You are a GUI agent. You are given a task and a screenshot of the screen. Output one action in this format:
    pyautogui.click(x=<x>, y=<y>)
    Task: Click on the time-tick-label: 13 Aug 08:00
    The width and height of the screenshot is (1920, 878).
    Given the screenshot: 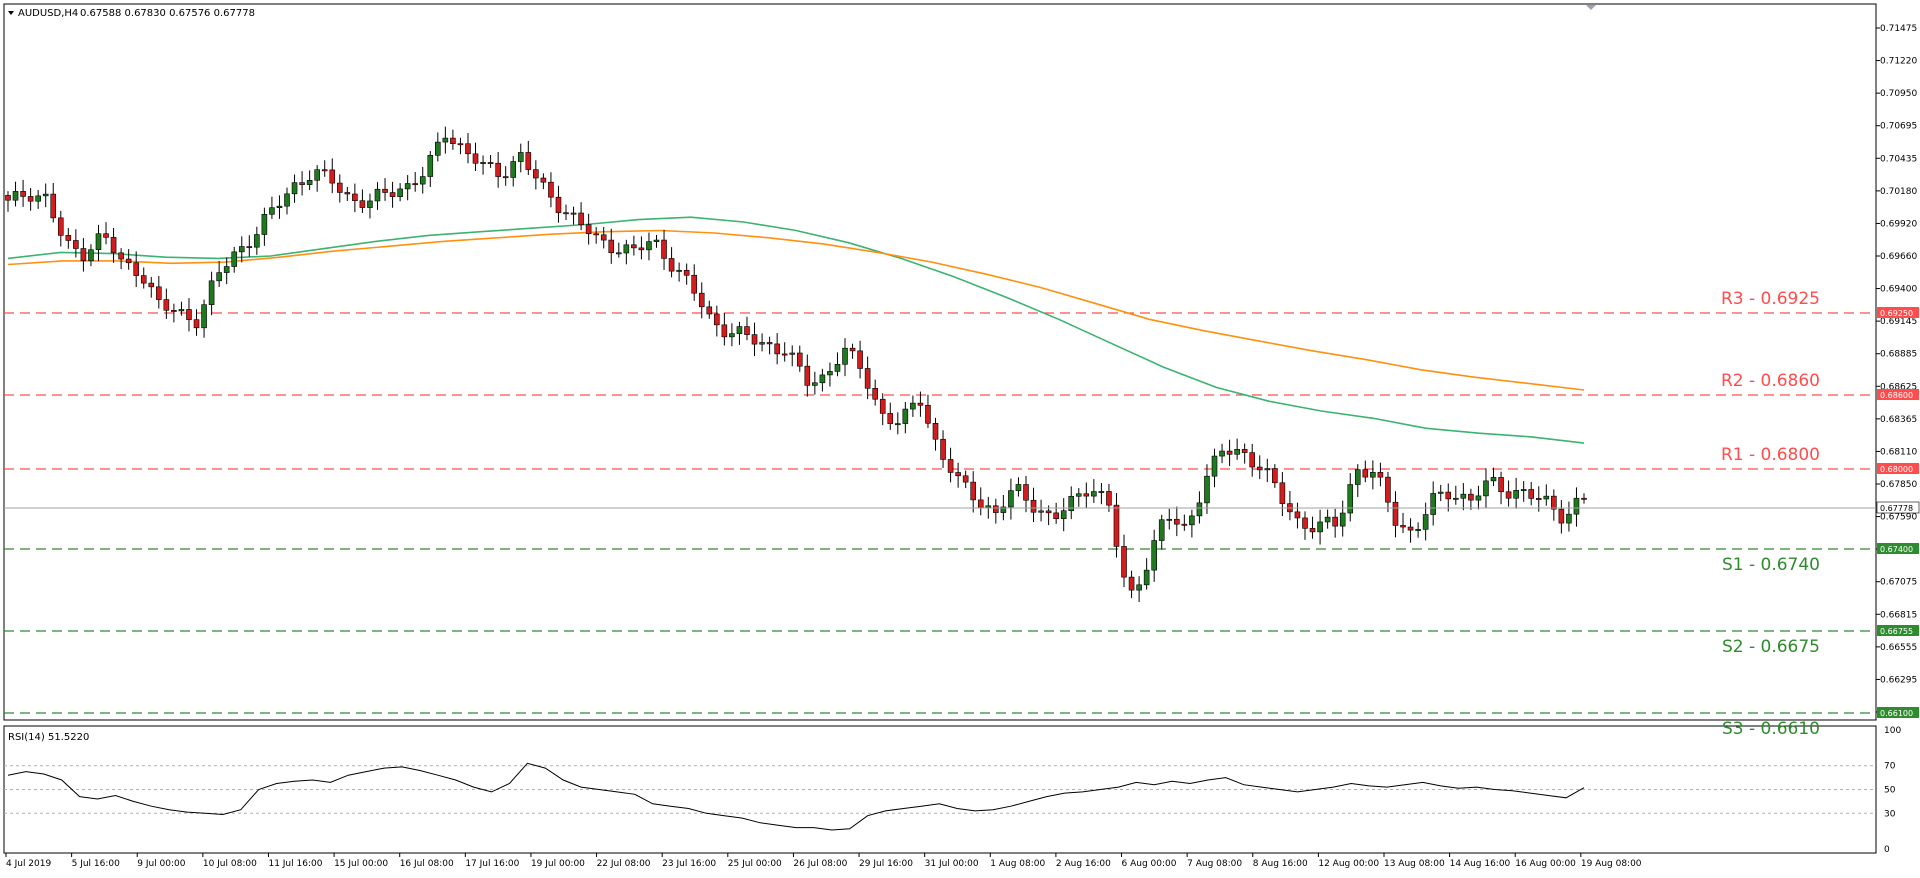 What is the action you would take?
    pyautogui.click(x=1414, y=864)
    